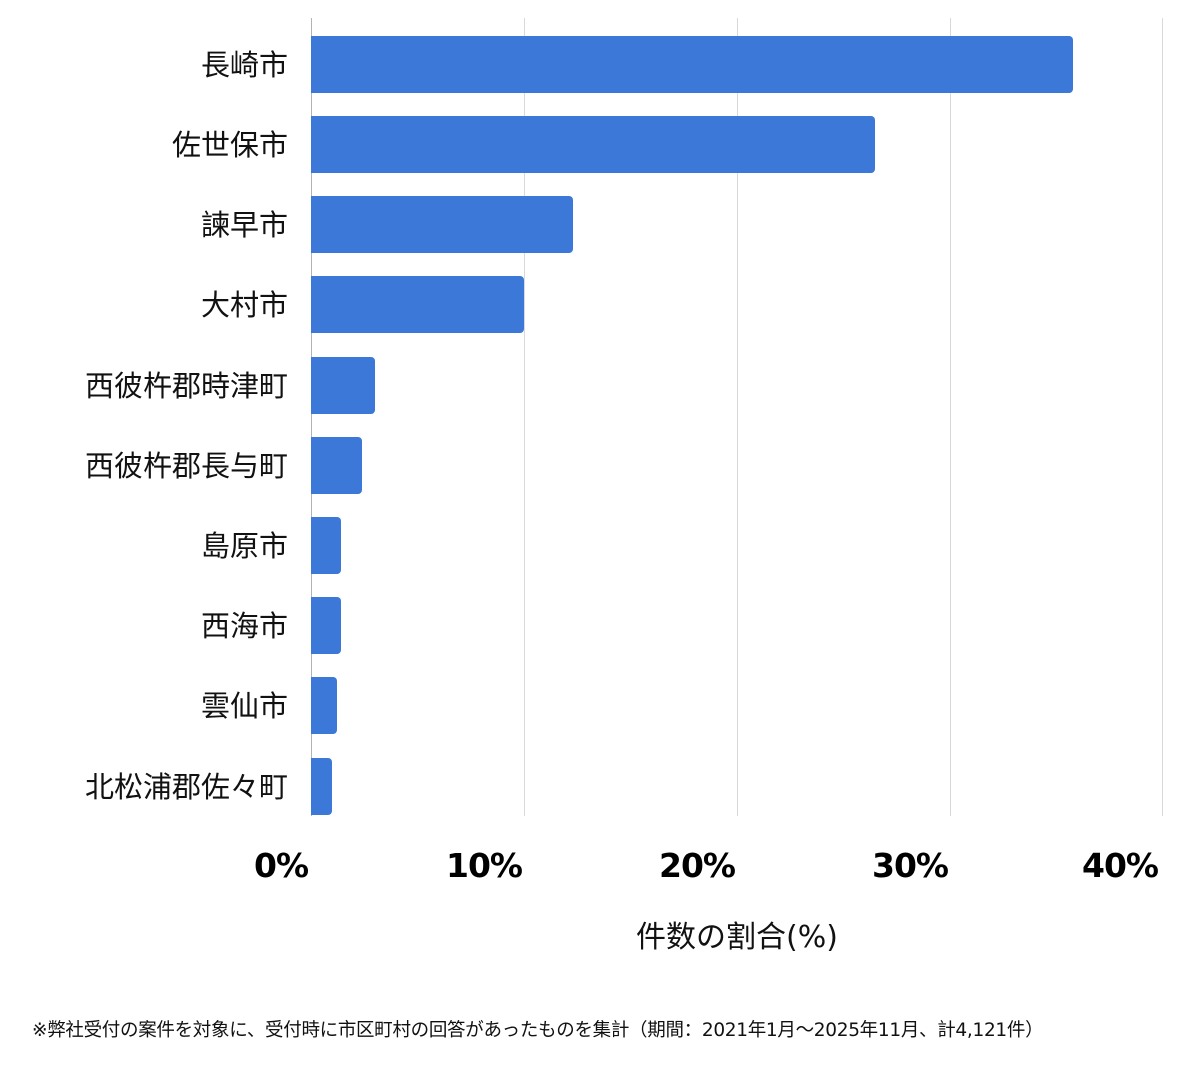 The height and width of the screenshot is (1069, 1200). Describe the element at coordinates (281, 865) in the screenshot. I see `x-tick-label: 0%` at that location.